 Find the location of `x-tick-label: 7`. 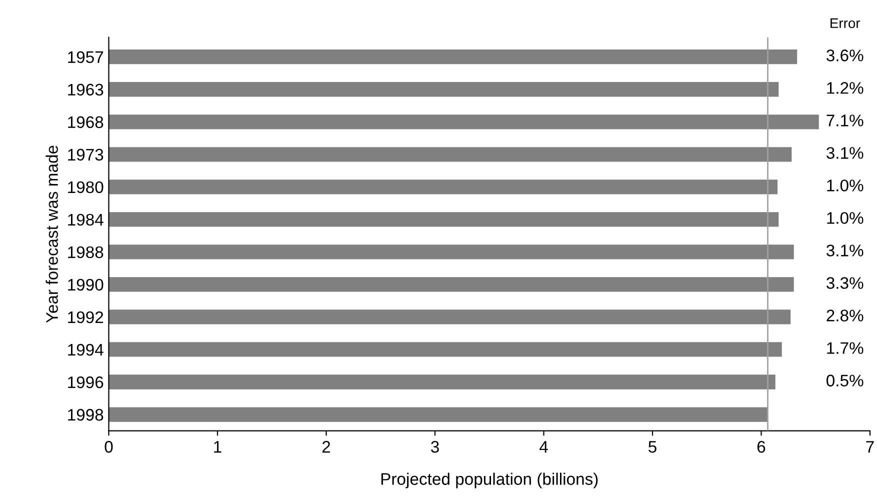

x-tick-label: 7 is located at coordinates (870, 447).